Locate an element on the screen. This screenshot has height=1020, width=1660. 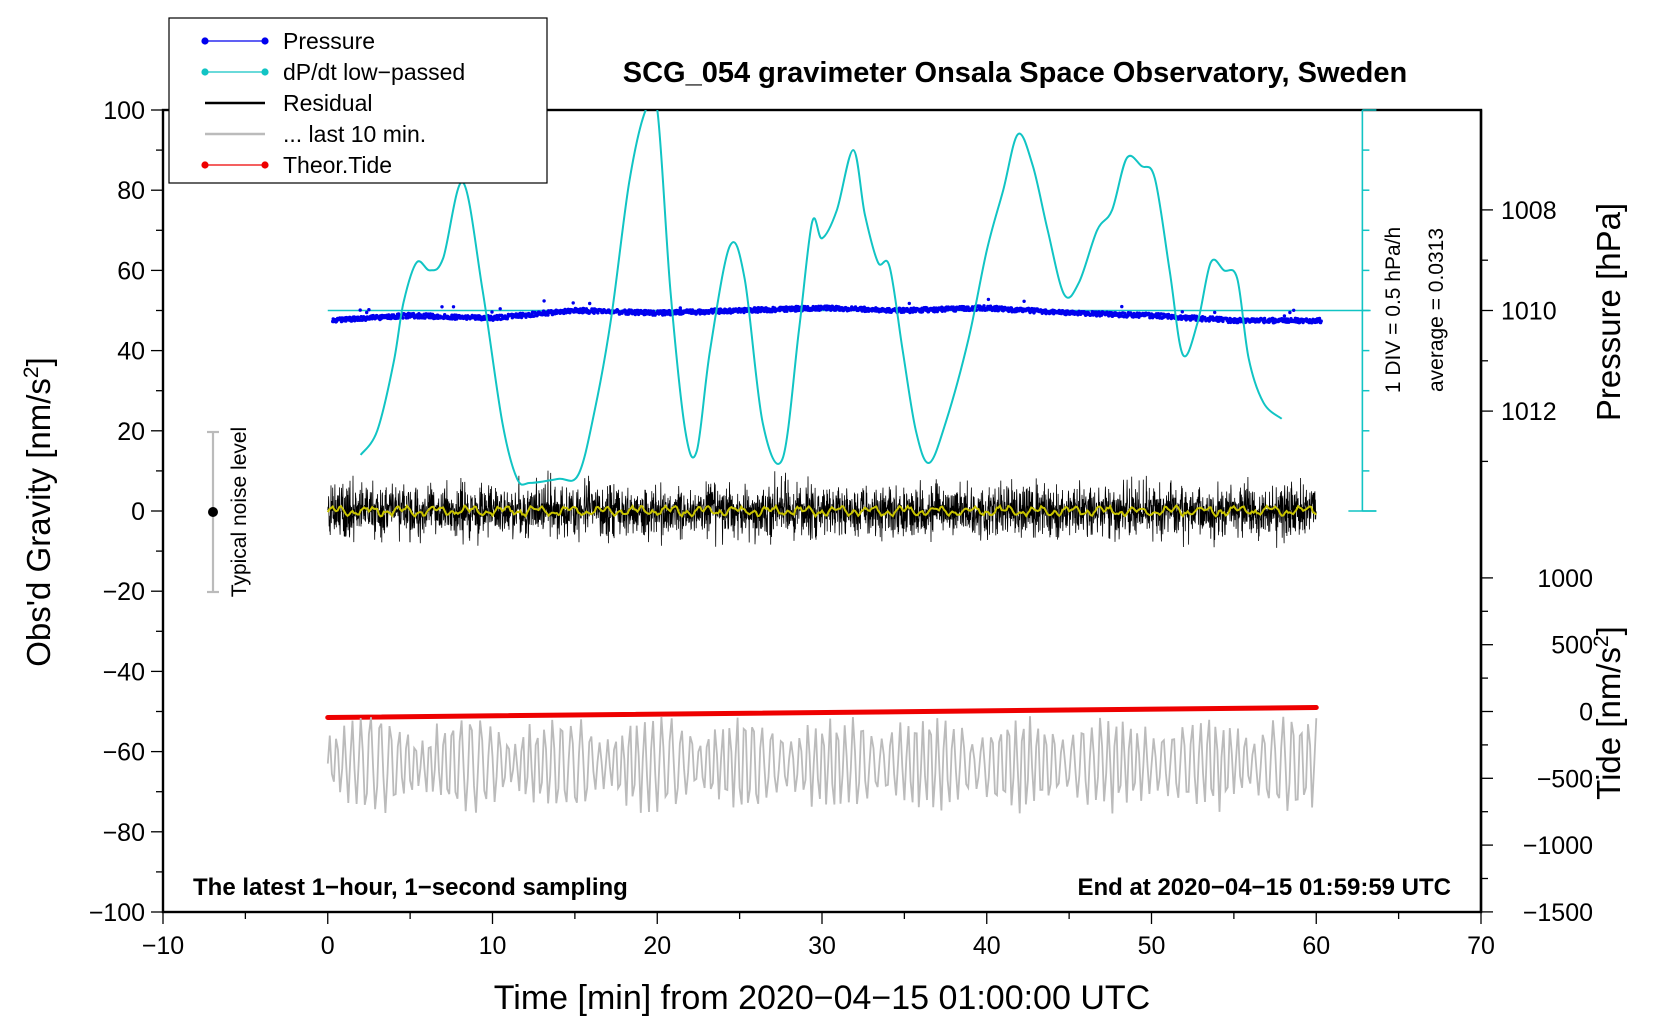
tide-axis-label-close: ] is located at coordinates (1608, 630).